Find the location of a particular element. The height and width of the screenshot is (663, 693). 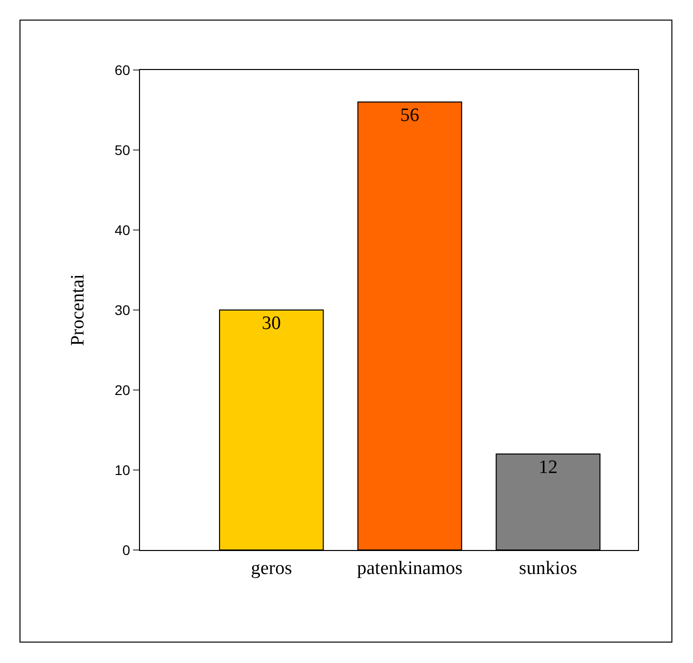

x-tick-label: geros is located at coordinates (271, 568).